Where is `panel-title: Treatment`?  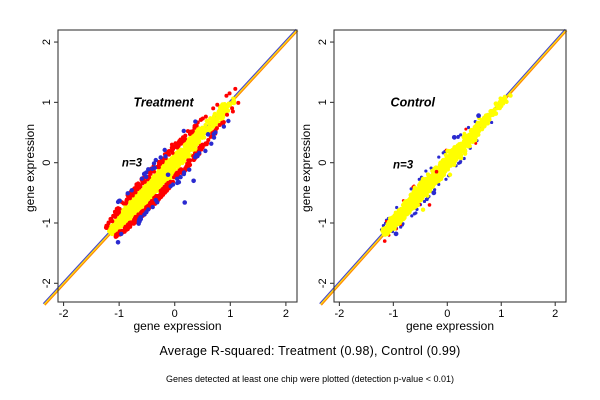 panel-title: Treatment is located at coordinates (163, 102).